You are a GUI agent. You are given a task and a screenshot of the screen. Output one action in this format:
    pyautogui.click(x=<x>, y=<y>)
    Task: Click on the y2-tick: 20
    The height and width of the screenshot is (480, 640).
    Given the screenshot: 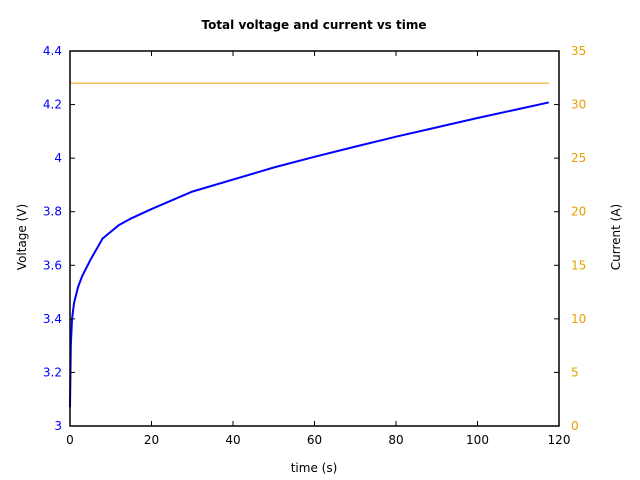 What is the action you would take?
    pyautogui.click(x=578, y=212)
    